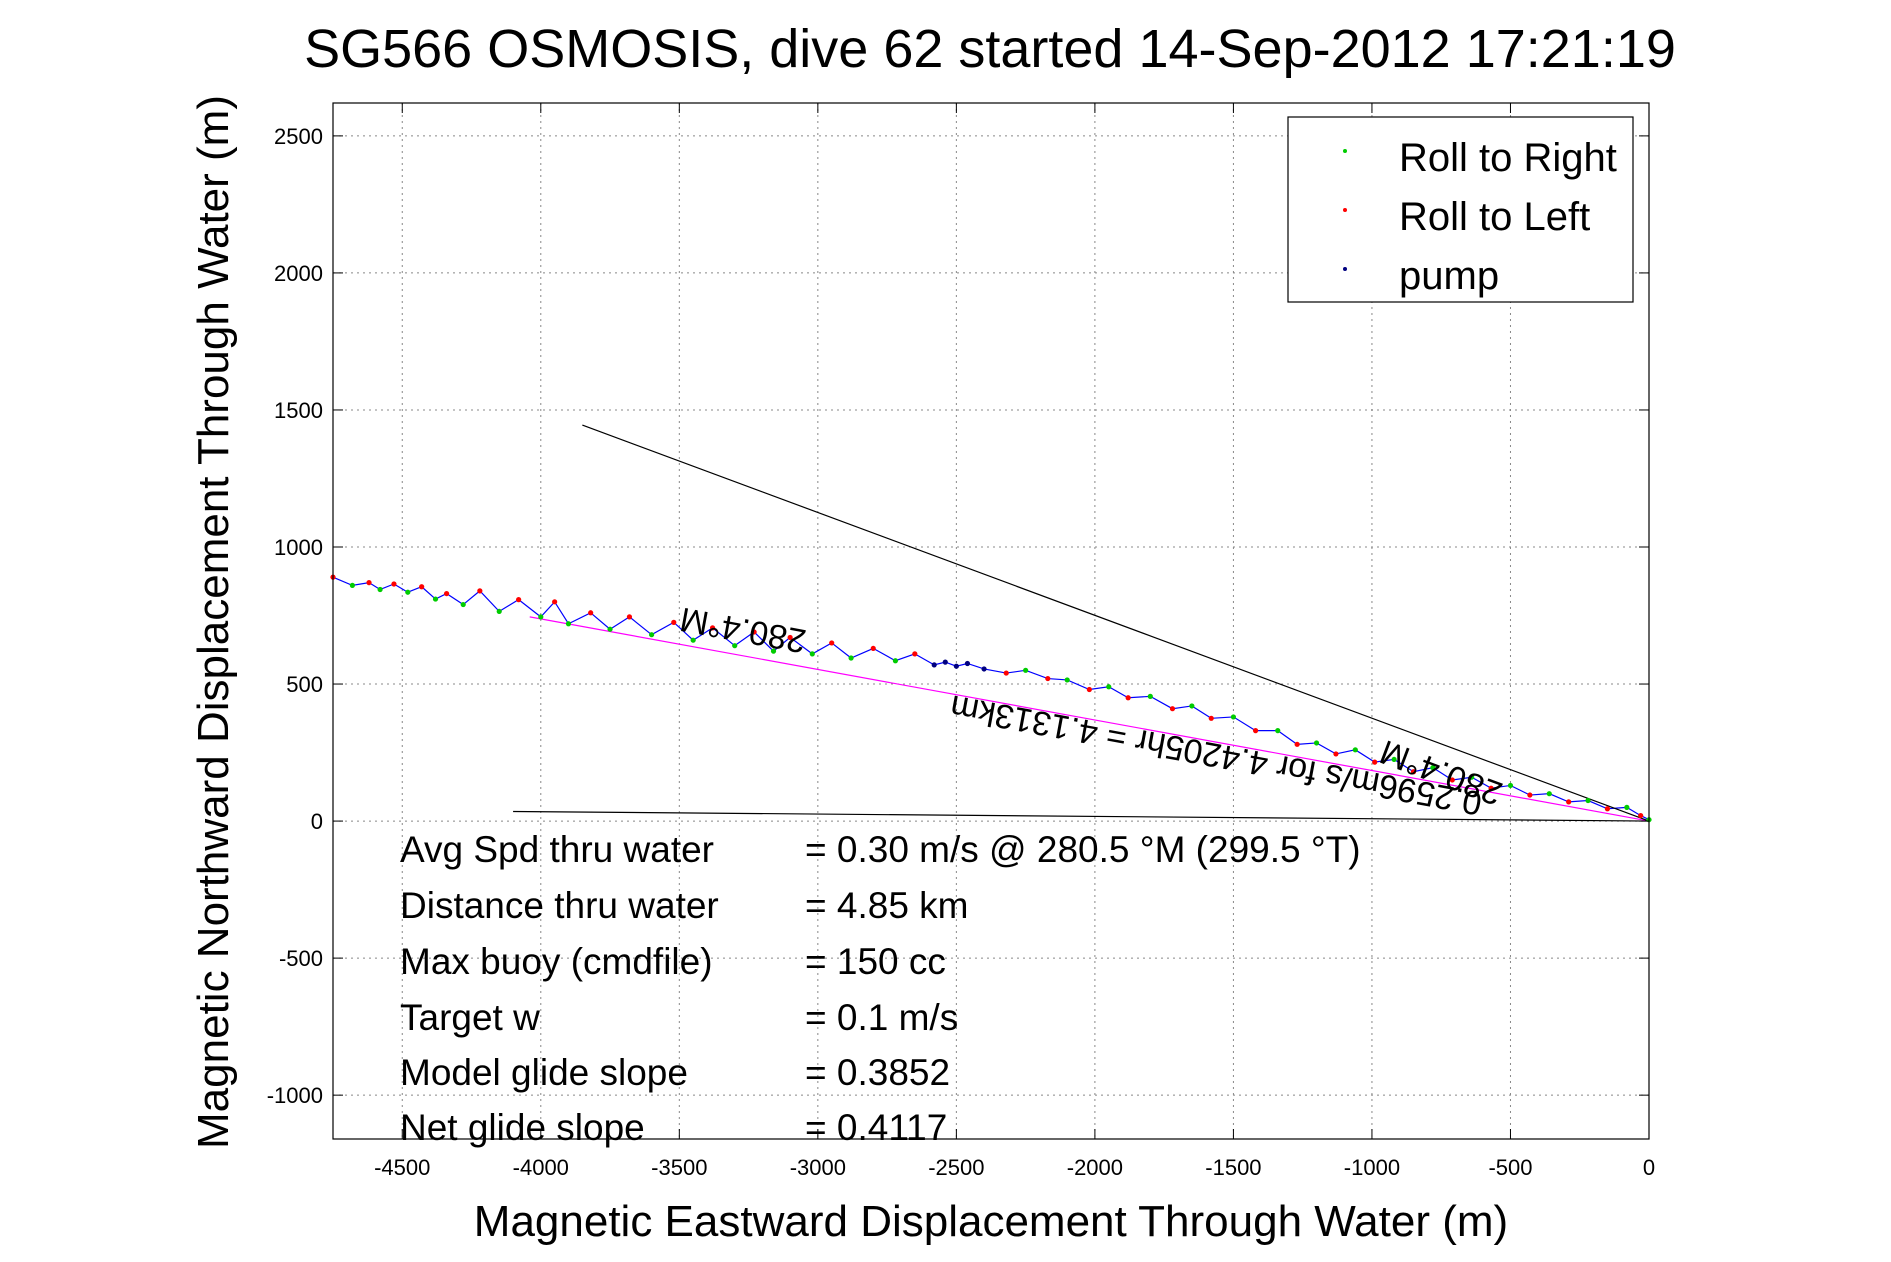  What do you see at coordinates (1081, 816) in the screenshot?
I see `baseline-line` at bounding box center [1081, 816].